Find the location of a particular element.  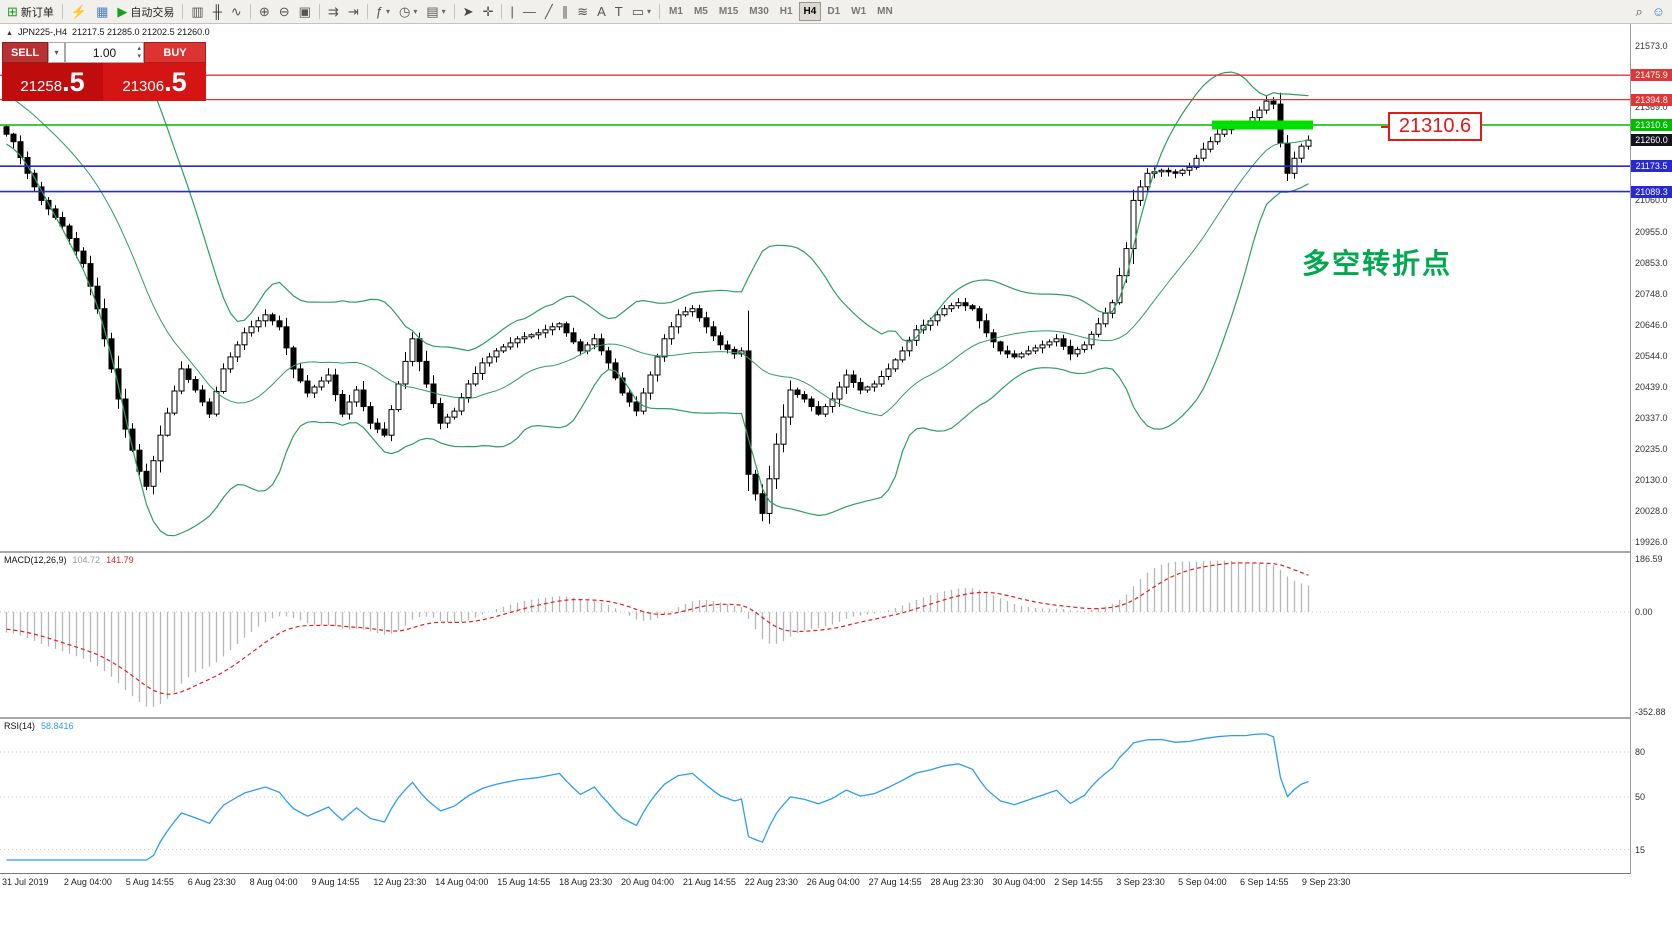

shapes-button: ▭ ▾ is located at coordinates (641, 12).